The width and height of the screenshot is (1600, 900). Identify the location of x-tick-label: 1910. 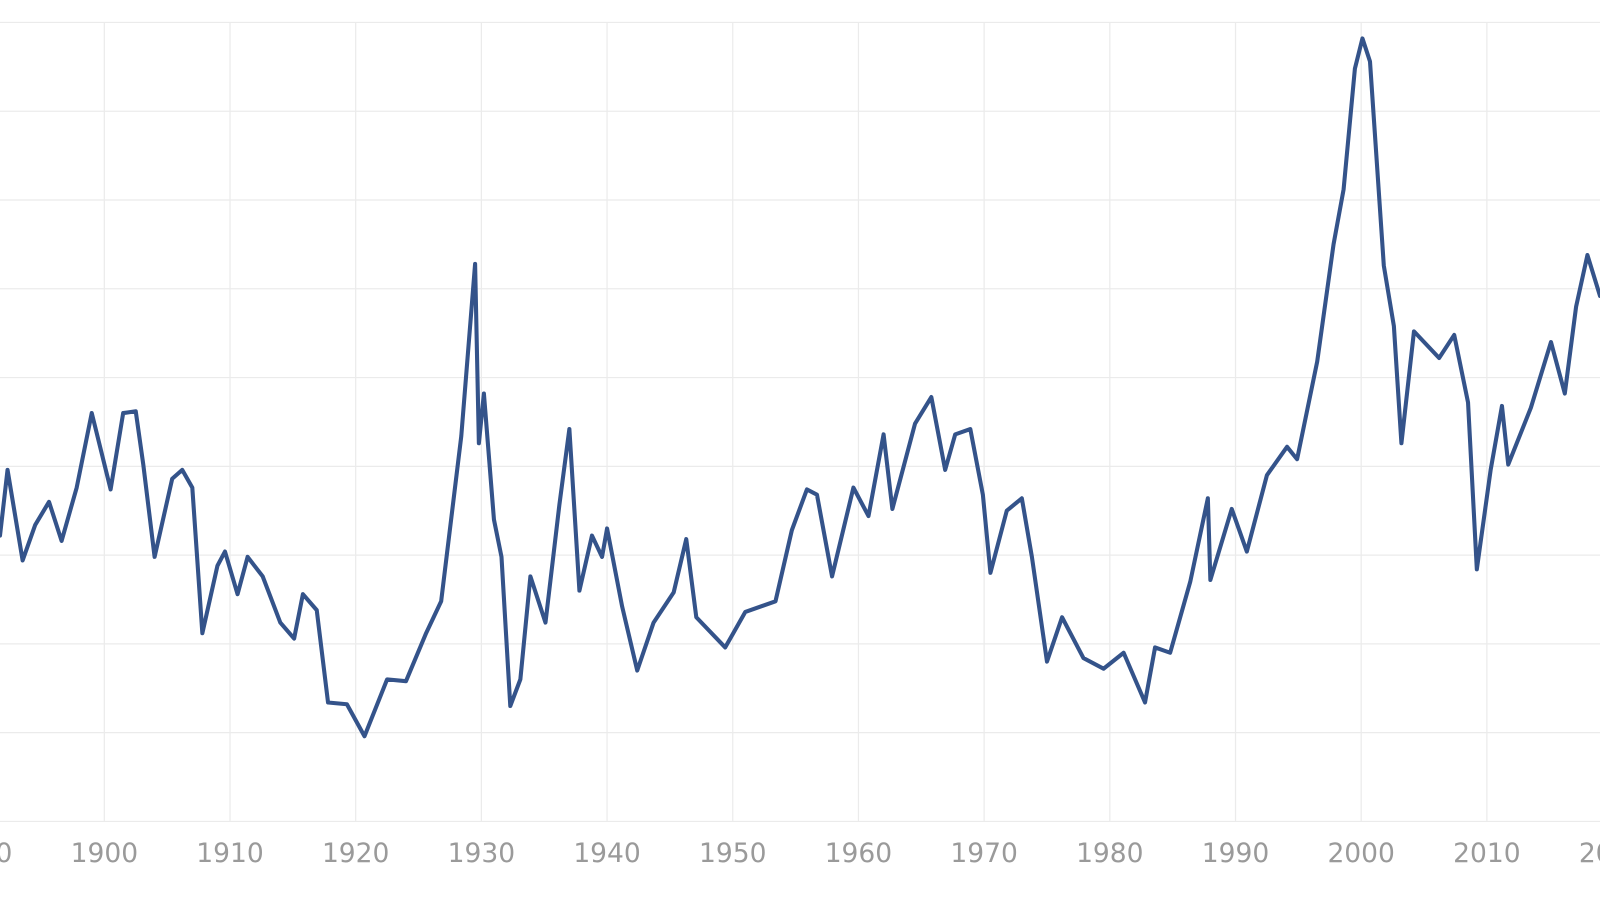
(229, 853).